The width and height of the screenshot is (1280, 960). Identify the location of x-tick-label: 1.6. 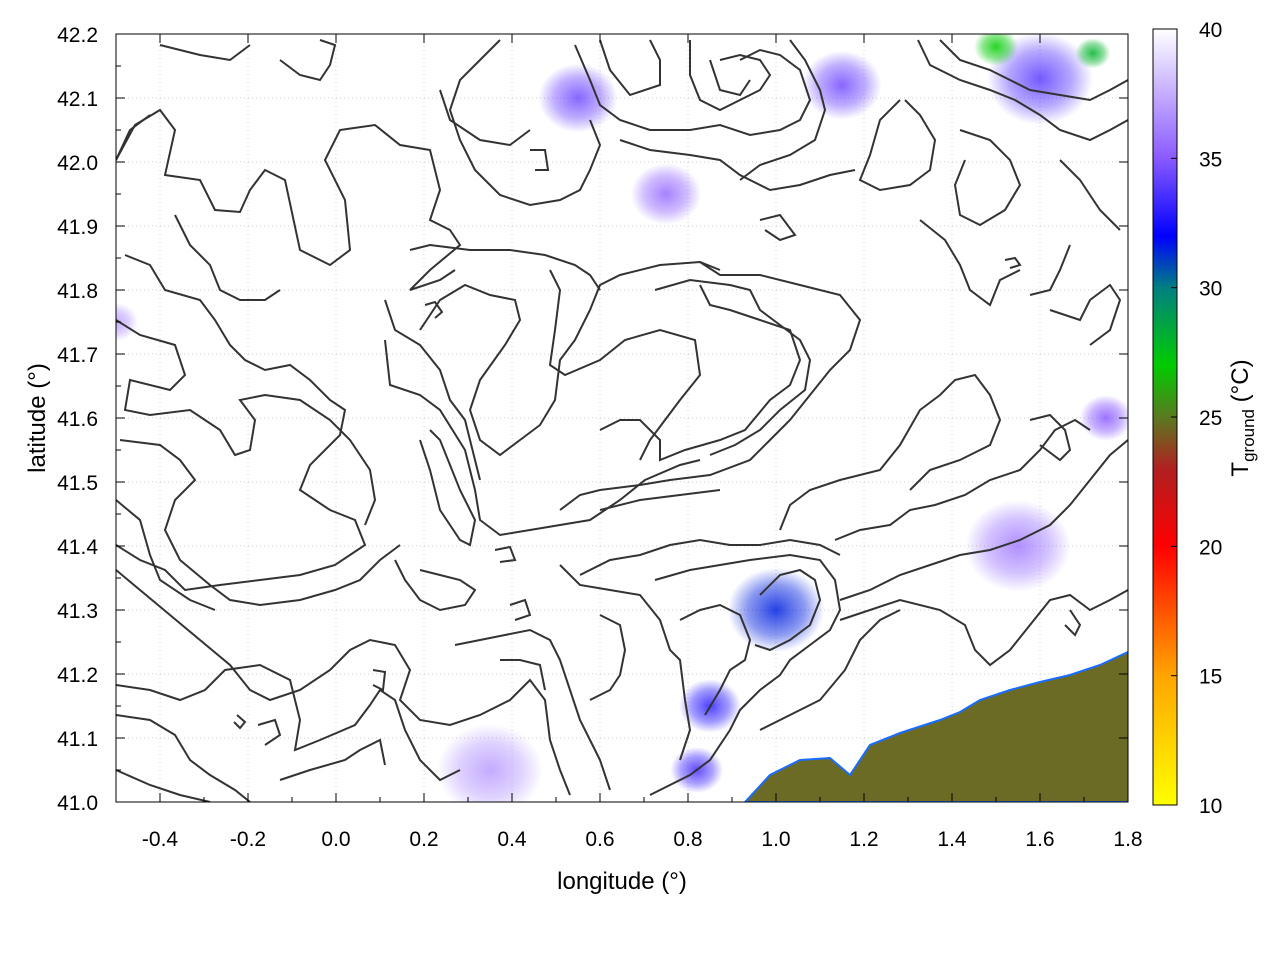
(1039, 839).